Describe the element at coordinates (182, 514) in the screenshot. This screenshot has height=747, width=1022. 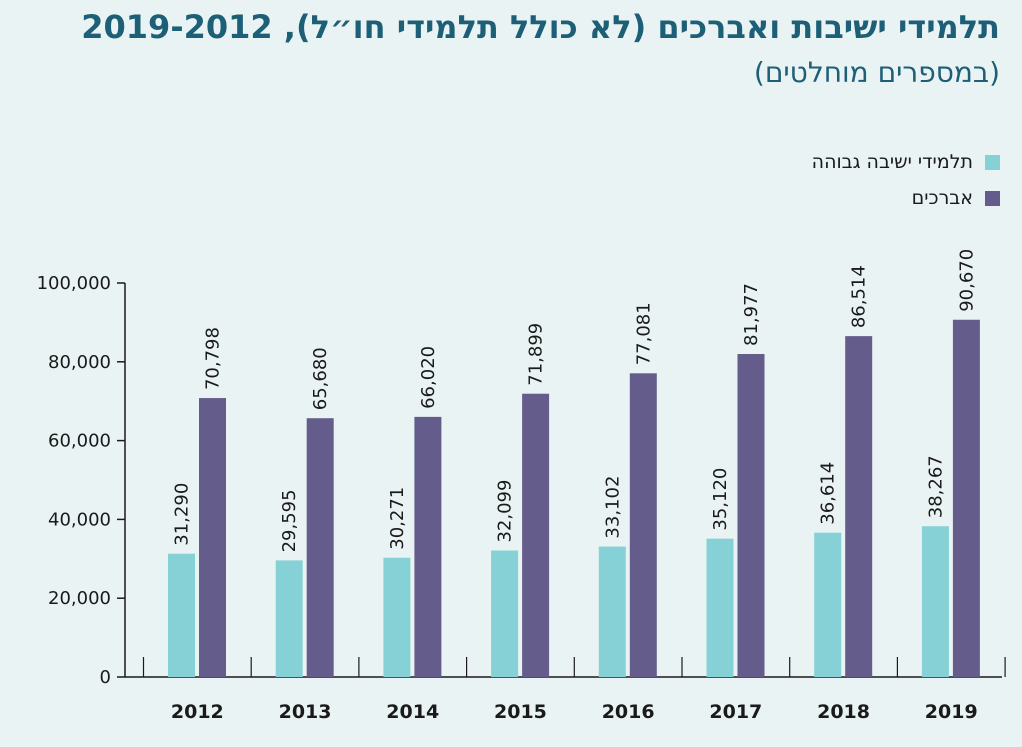
I see `data-label-yeshiva: 31,290` at that location.